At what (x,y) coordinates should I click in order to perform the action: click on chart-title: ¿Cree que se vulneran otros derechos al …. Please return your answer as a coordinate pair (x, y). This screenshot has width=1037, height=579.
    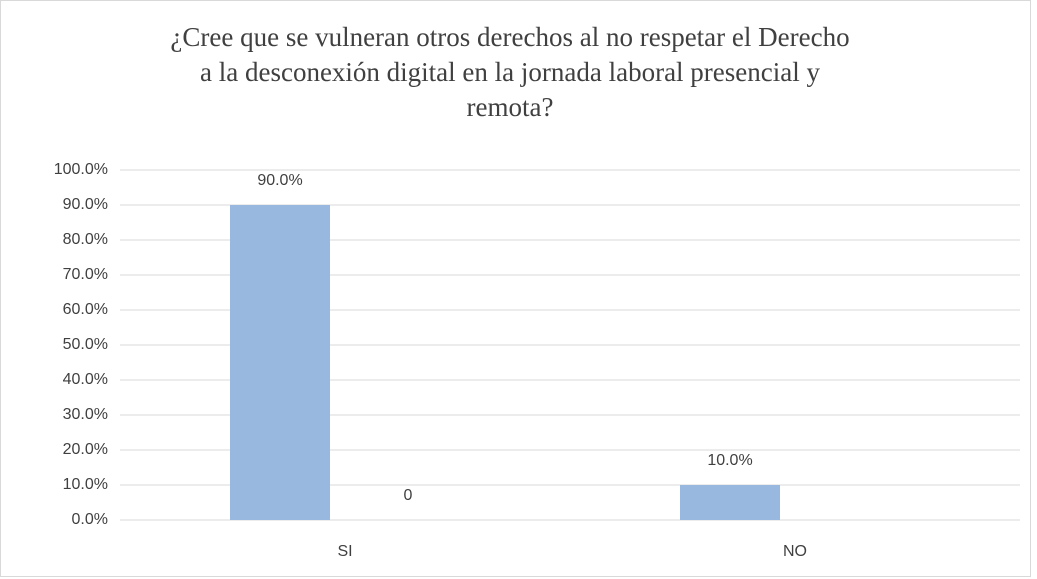
    Looking at the image, I should click on (509, 37).